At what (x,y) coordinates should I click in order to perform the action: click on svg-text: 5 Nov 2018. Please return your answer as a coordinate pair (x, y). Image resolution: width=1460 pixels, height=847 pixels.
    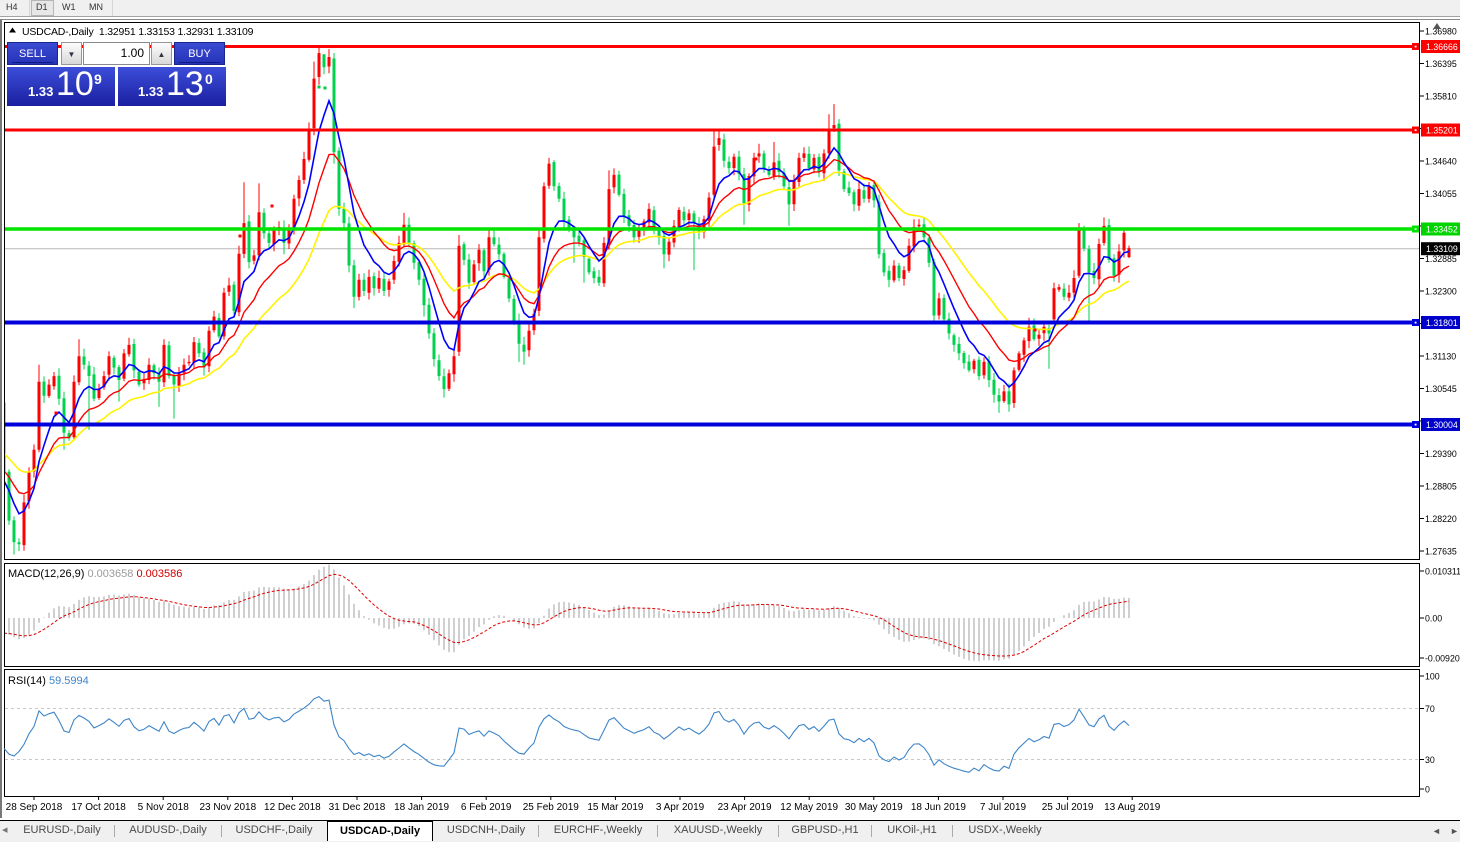
    Looking at the image, I should click on (164, 807).